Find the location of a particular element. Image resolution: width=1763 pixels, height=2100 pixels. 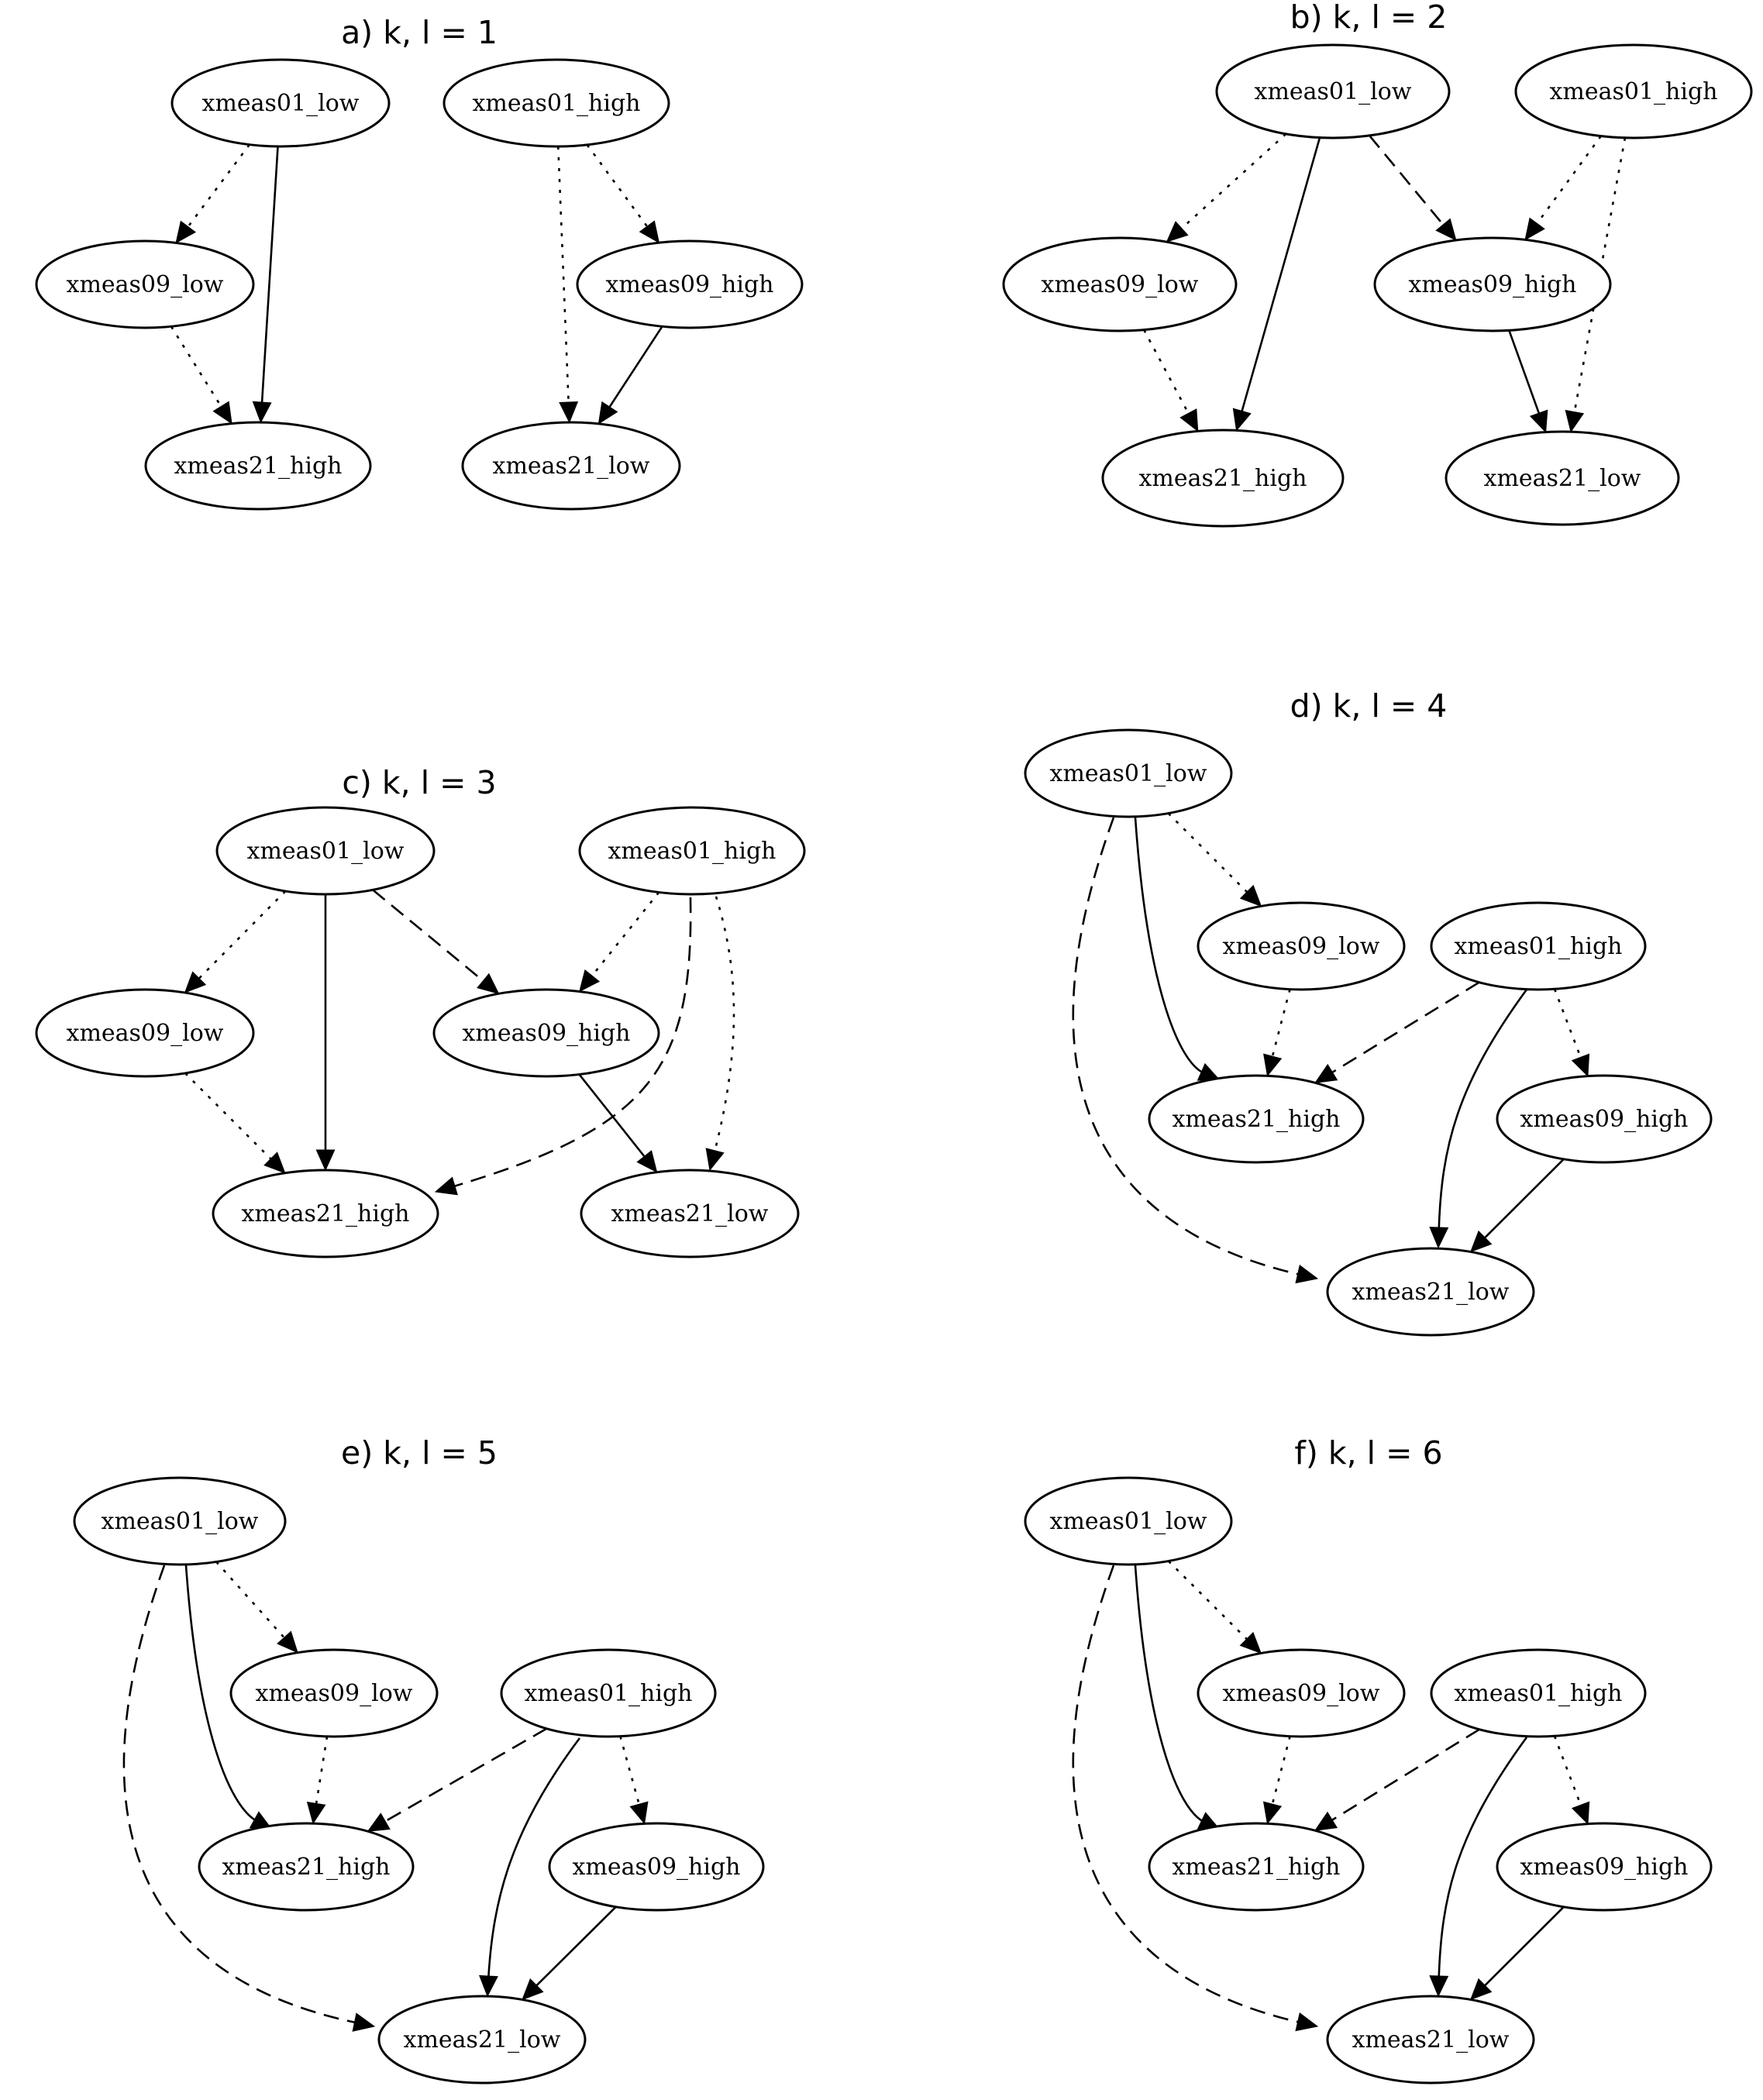

edge-e-n3-n6 is located at coordinates (530, 1868).